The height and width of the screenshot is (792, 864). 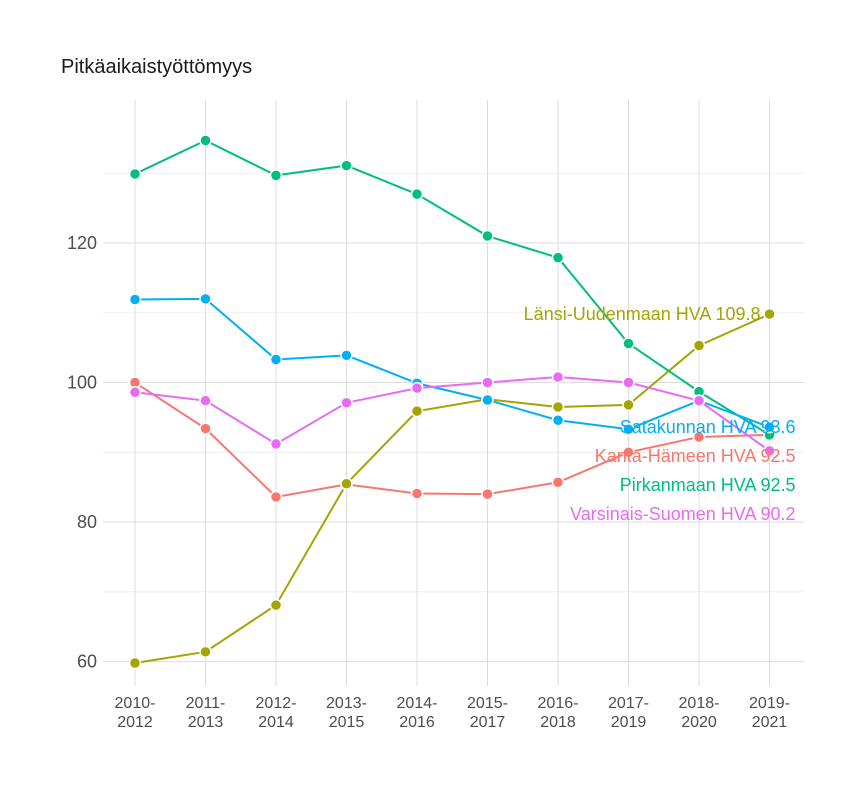 I want to click on series-end-label: Satakunnan HVA 93.6, so click(x=708, y=427).